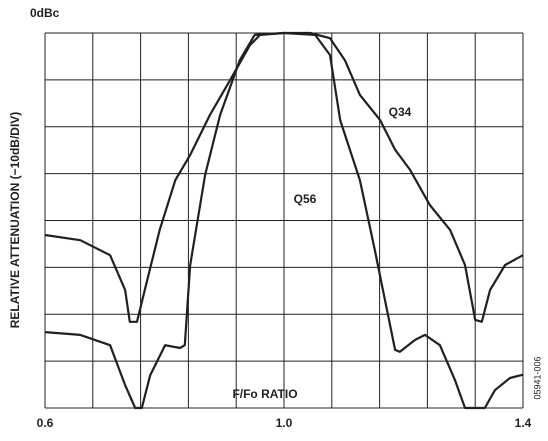  Describe the element at coordinates (537, 377) in the screenshot. I see `figure-id: 05941-006` at that location.